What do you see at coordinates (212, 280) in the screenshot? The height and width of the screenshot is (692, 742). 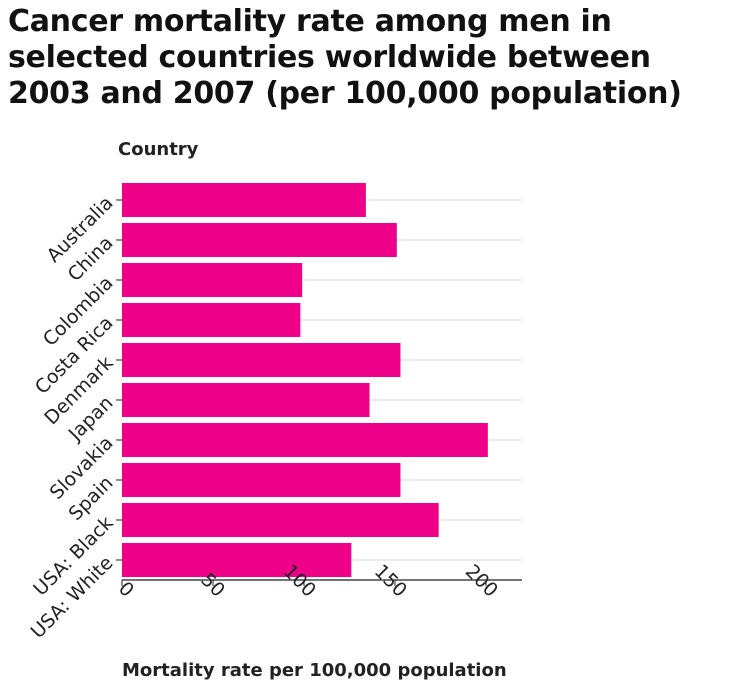 I see `bar-colombia` at bounding box center [212, 280].